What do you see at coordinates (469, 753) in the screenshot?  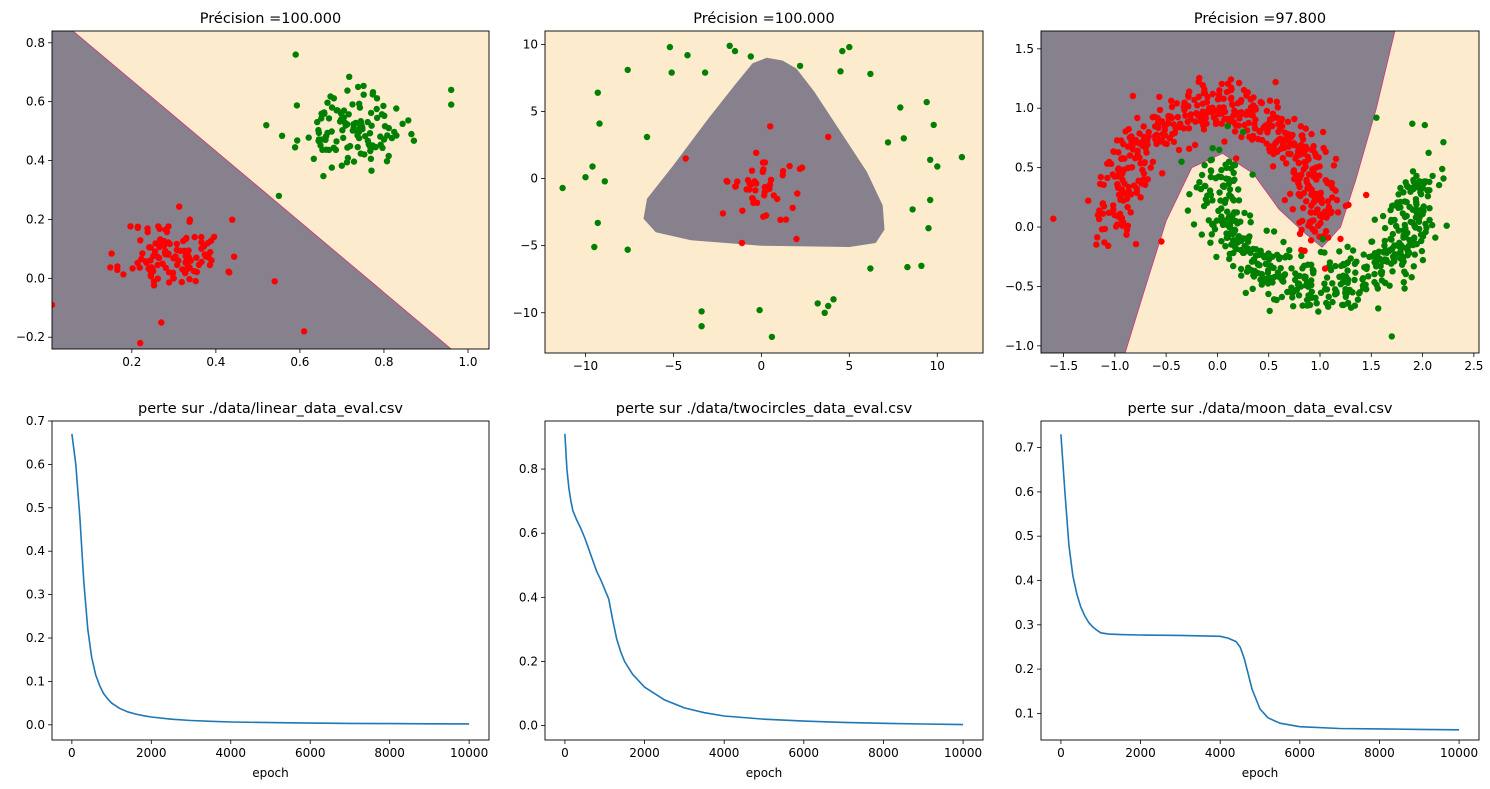 I see `x-tick-label: 10000` at bounding box center [469, 753].